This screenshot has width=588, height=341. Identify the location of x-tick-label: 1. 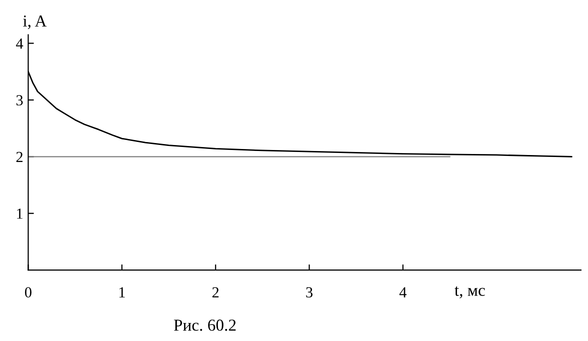
(122, 292).